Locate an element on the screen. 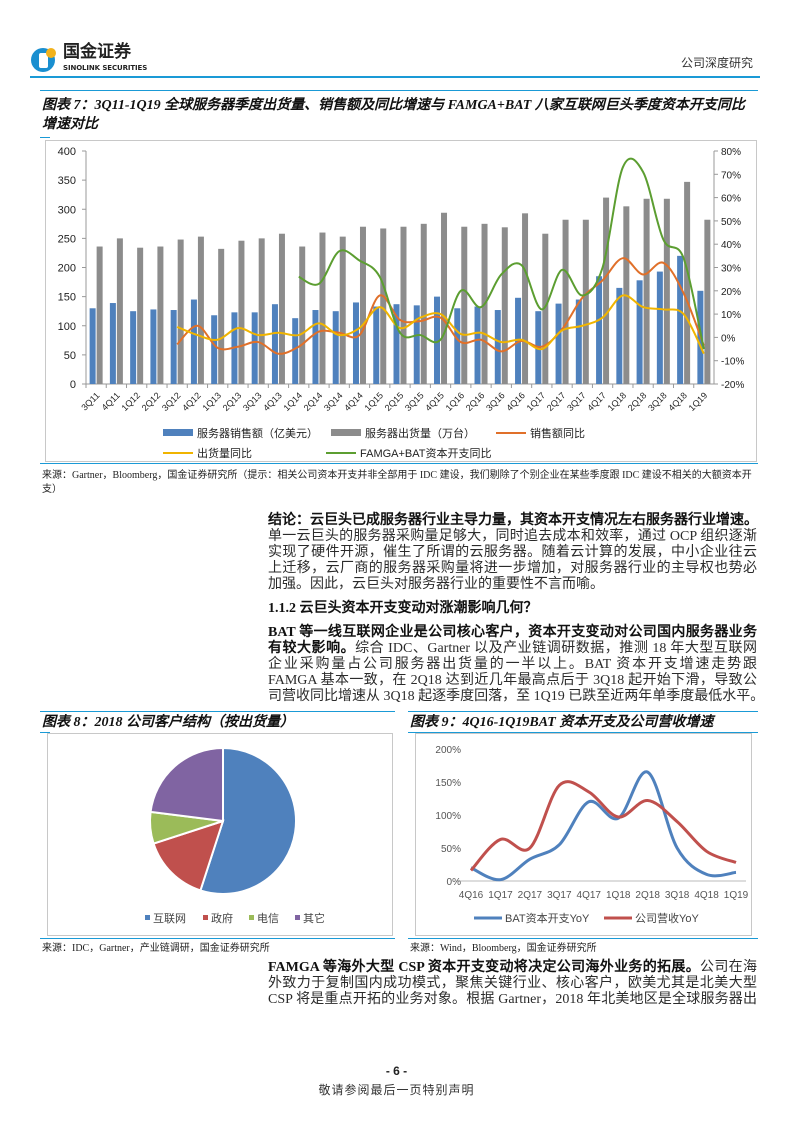 This screenshot has height=1122, width=793. figure-9-source: 来源：Wind，Bloomberg，国金证券研究所 is located at coordinates (503, 948).